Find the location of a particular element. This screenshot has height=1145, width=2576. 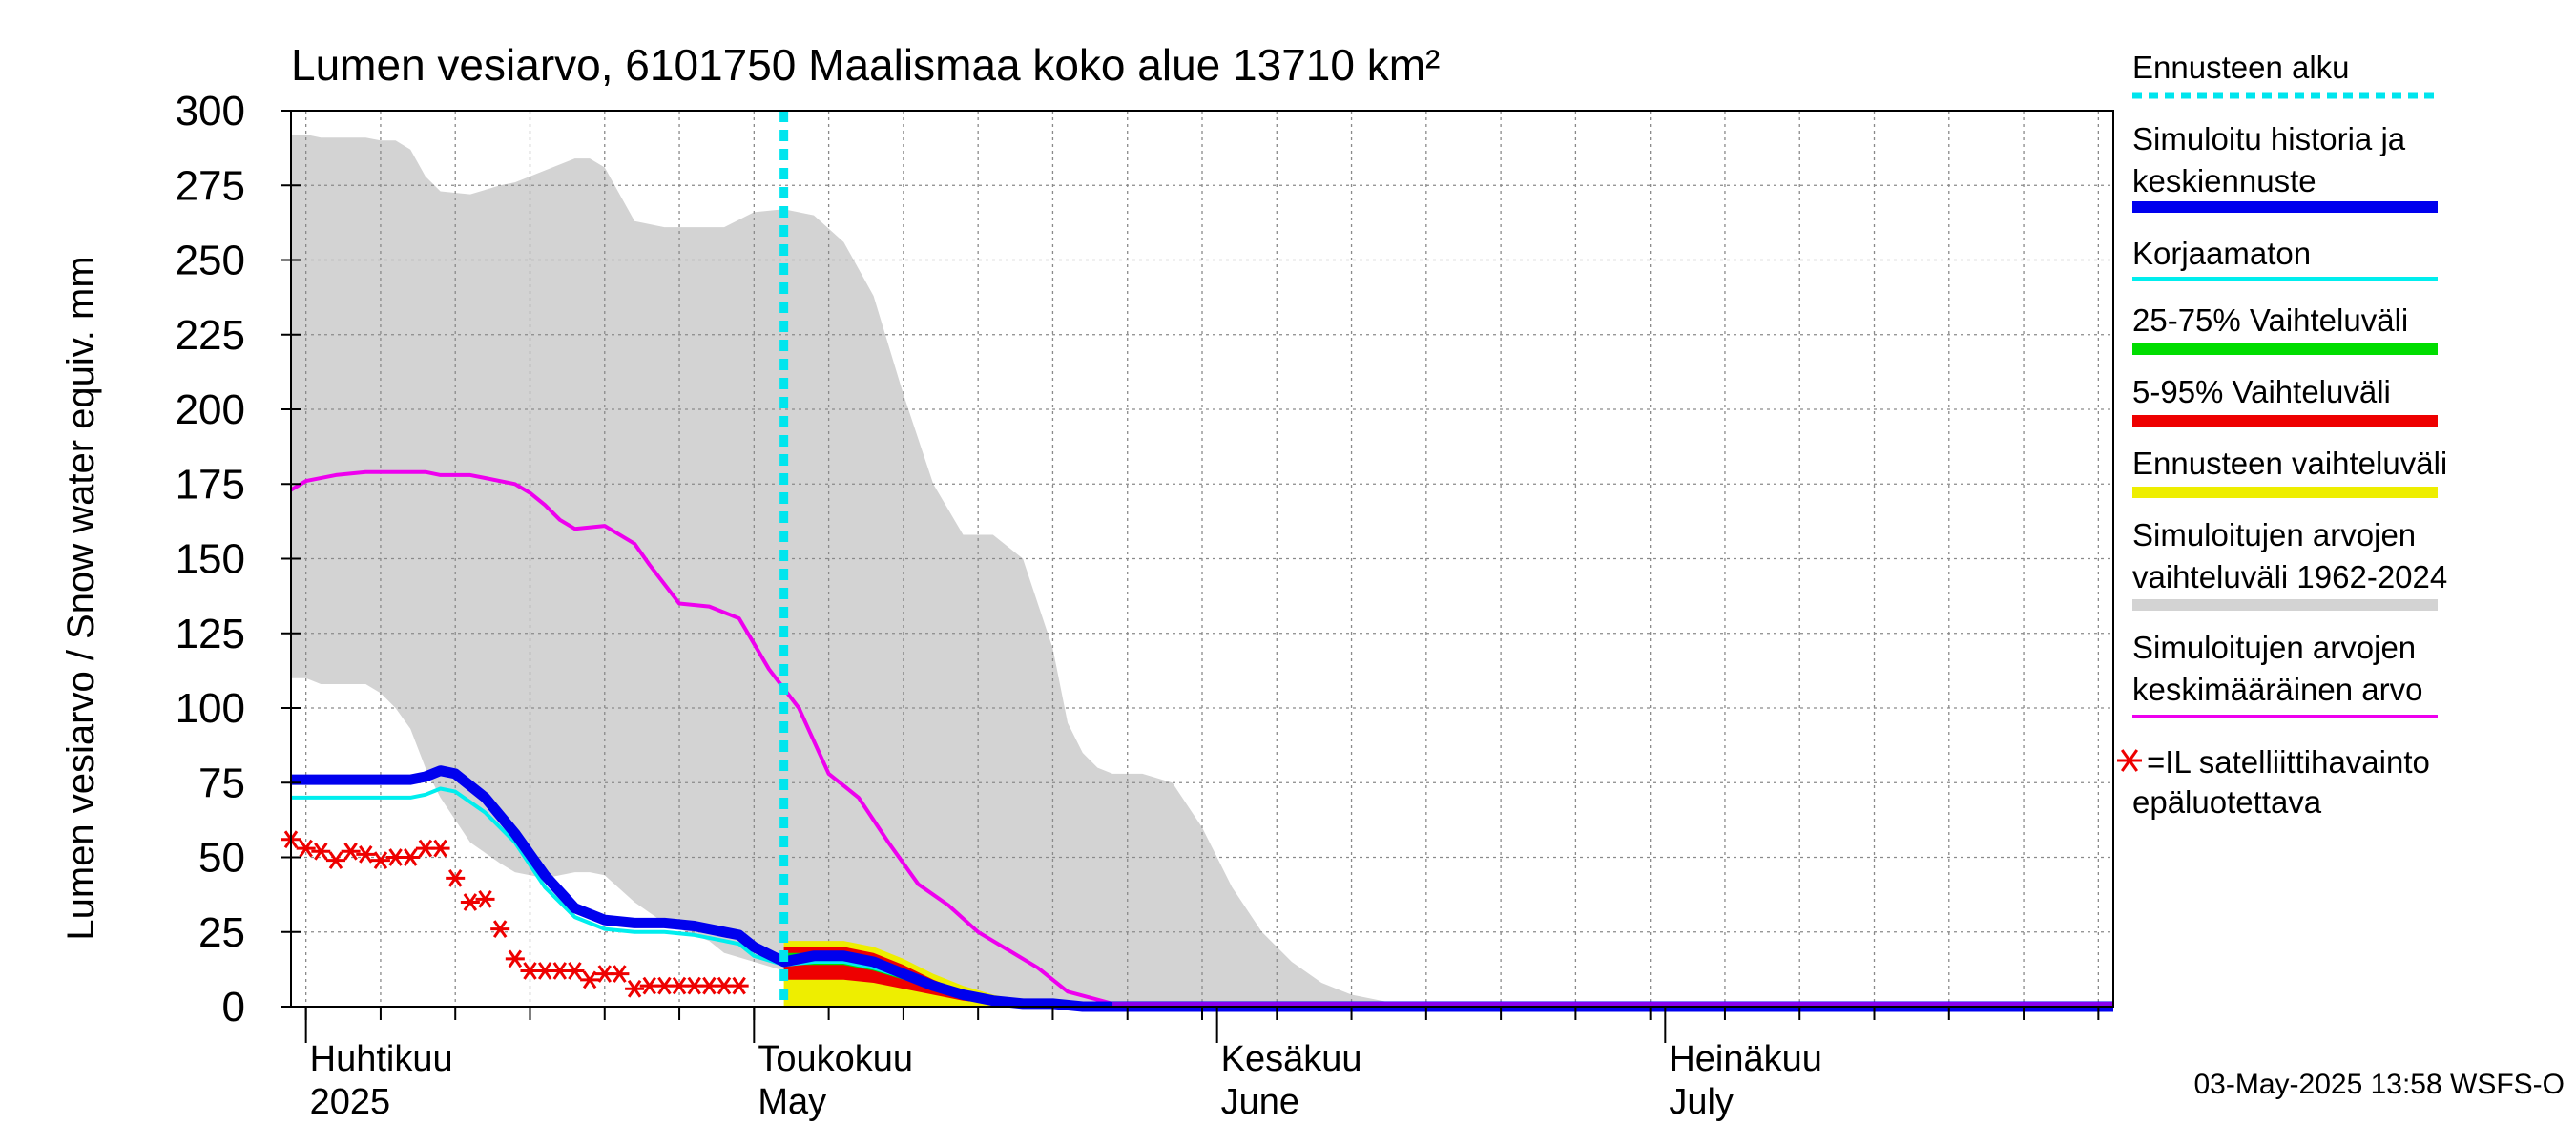

y-tick-label: 125 is located at coordinates (210, 634).